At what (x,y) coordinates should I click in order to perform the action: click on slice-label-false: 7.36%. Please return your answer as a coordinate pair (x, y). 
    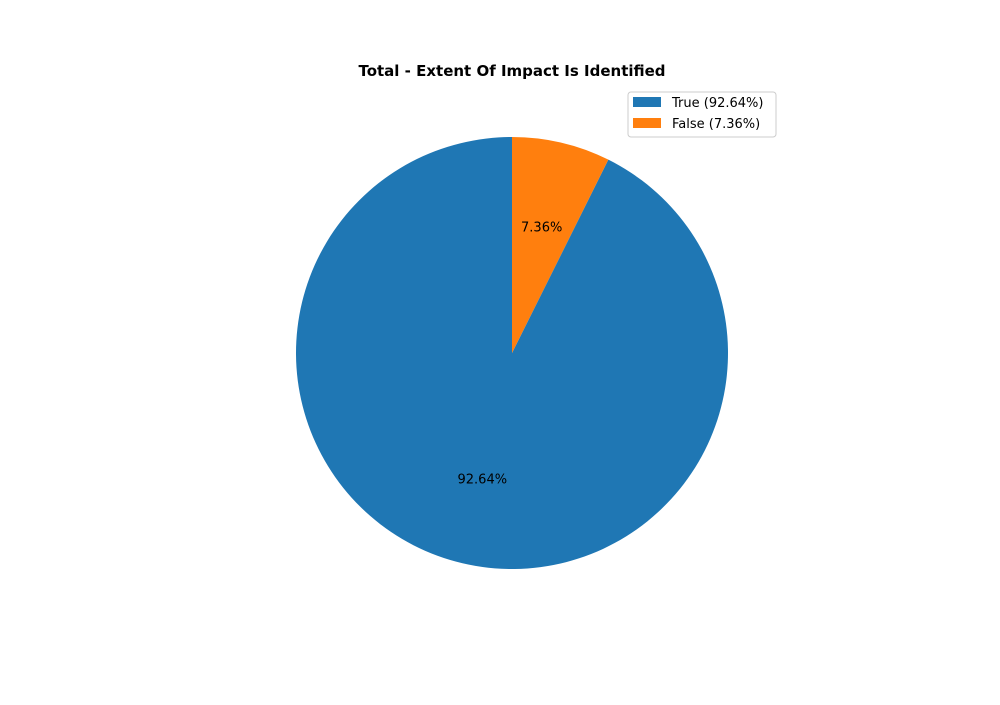
    Looking at the image, I should click on (541, 227).